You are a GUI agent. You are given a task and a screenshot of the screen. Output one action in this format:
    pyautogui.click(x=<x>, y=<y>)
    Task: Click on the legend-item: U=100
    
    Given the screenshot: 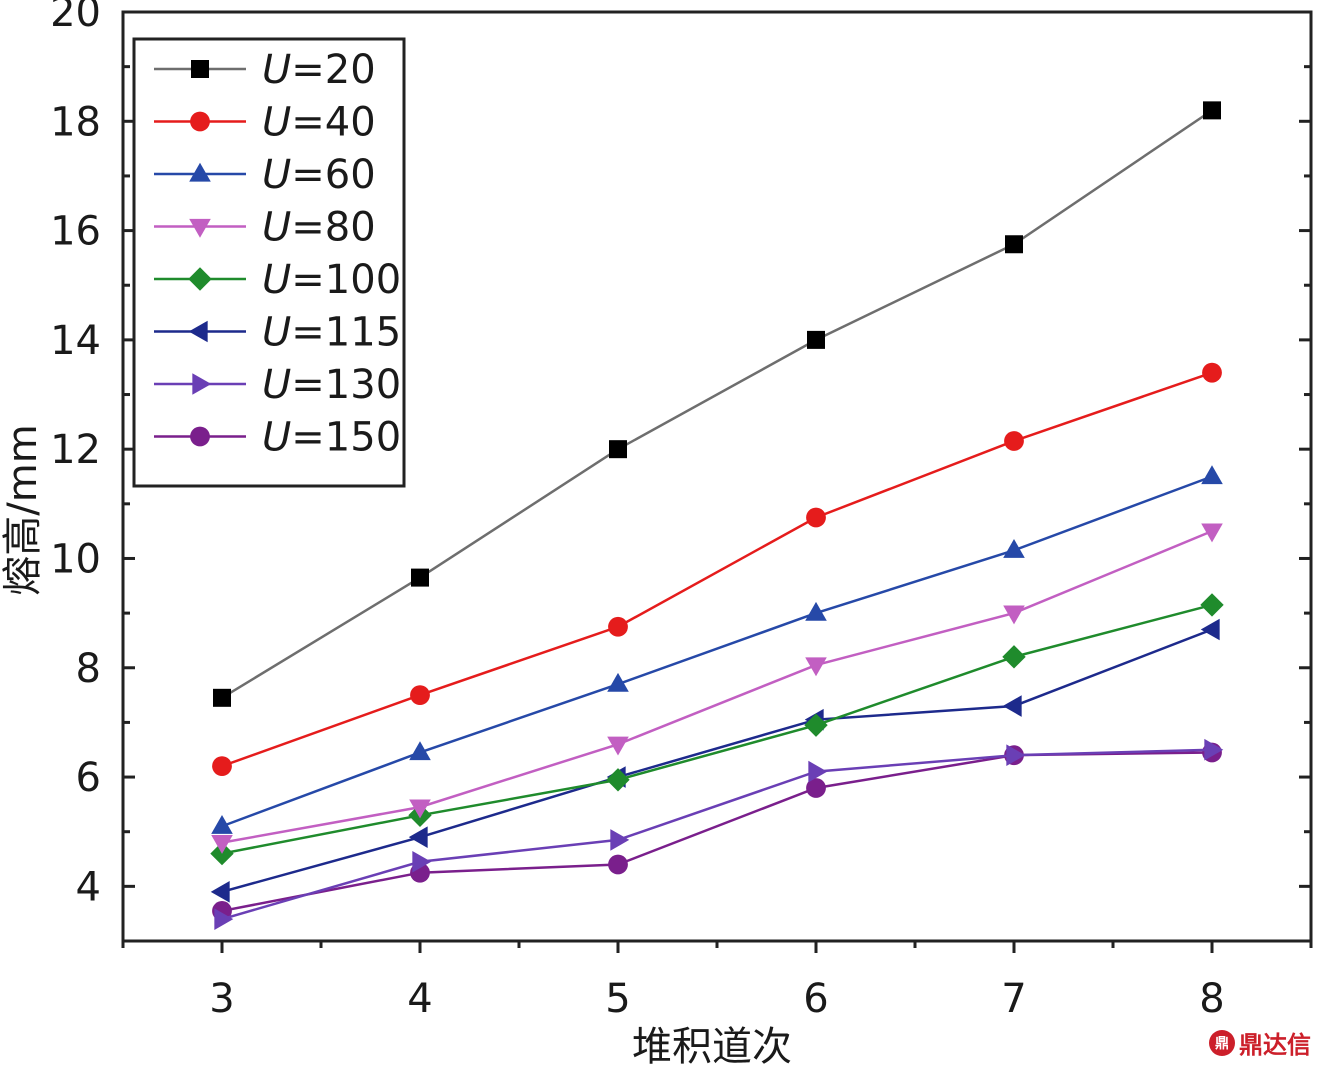 What is the action you would take?
    pyautogui.click(x=277, y=280)
    